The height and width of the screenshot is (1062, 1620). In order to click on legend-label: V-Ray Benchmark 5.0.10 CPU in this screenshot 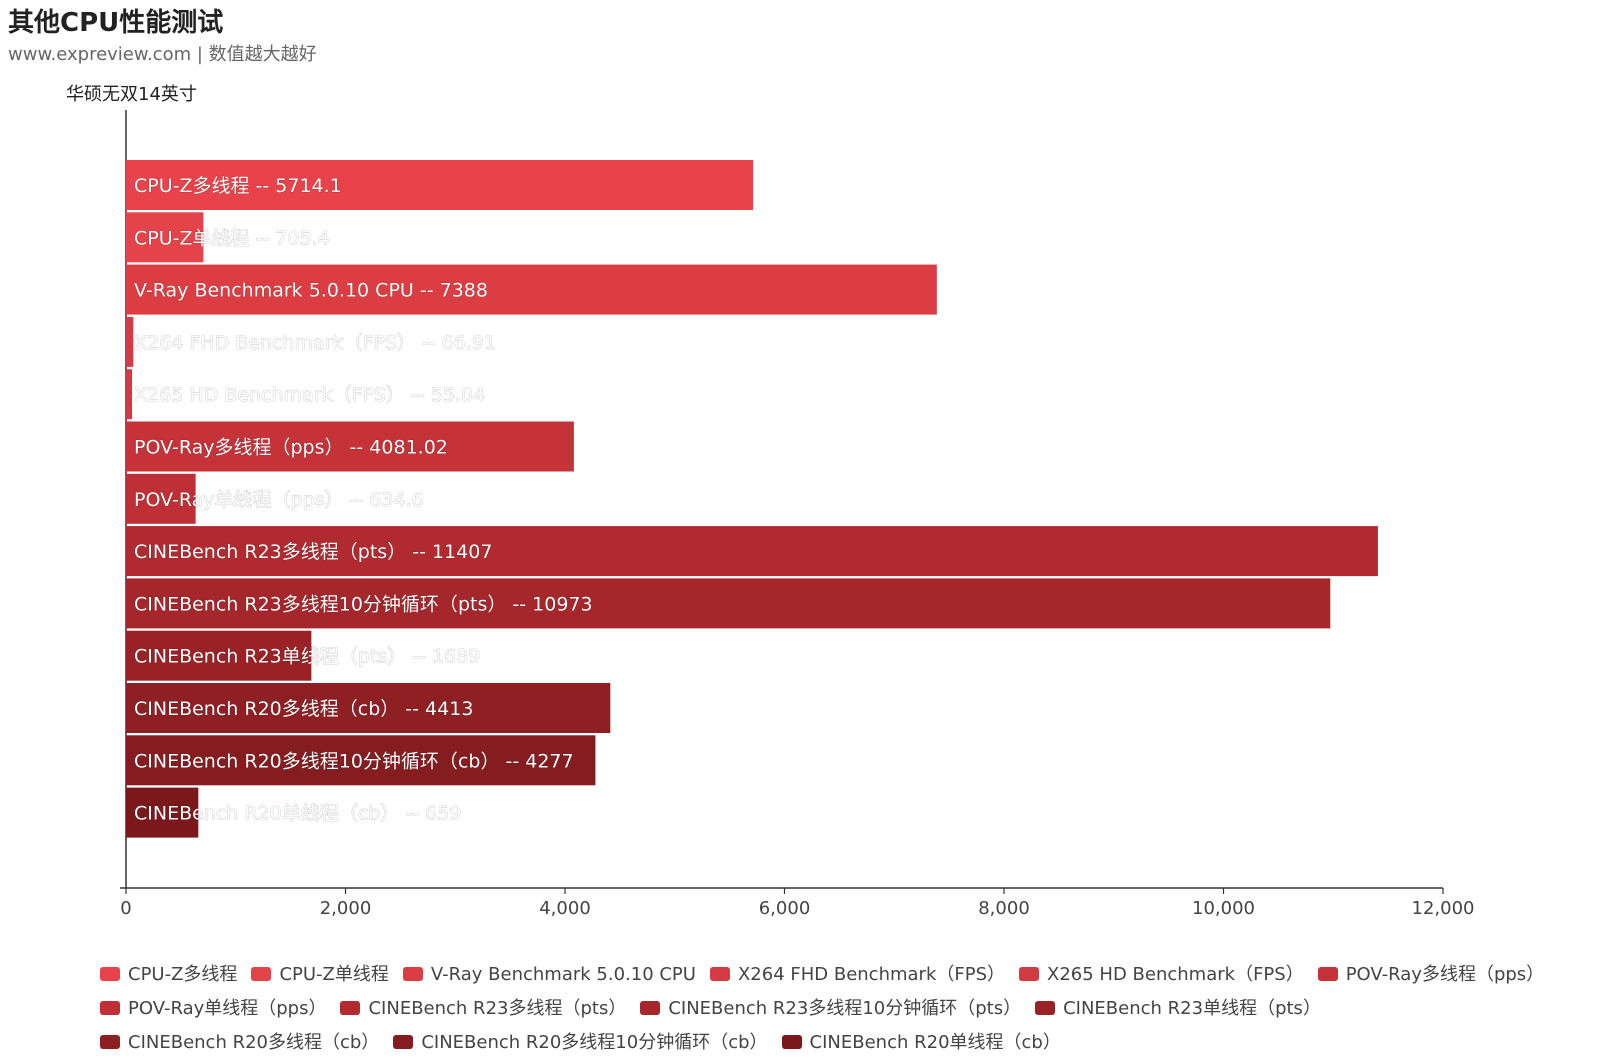, I will do `click(563, 974)`.